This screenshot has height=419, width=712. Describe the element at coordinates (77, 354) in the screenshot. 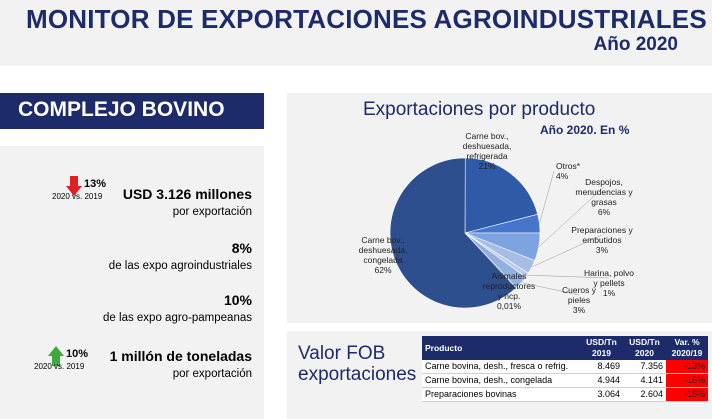

I see `trend-percent: 10%` at that location.